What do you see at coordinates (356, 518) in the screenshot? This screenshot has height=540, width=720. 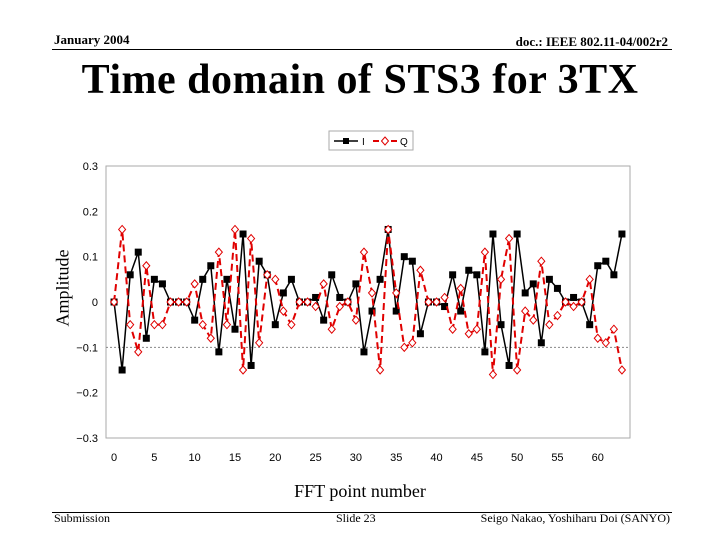 I see `footer-slide-number: Slide 23` at bounding box center [356, 518].